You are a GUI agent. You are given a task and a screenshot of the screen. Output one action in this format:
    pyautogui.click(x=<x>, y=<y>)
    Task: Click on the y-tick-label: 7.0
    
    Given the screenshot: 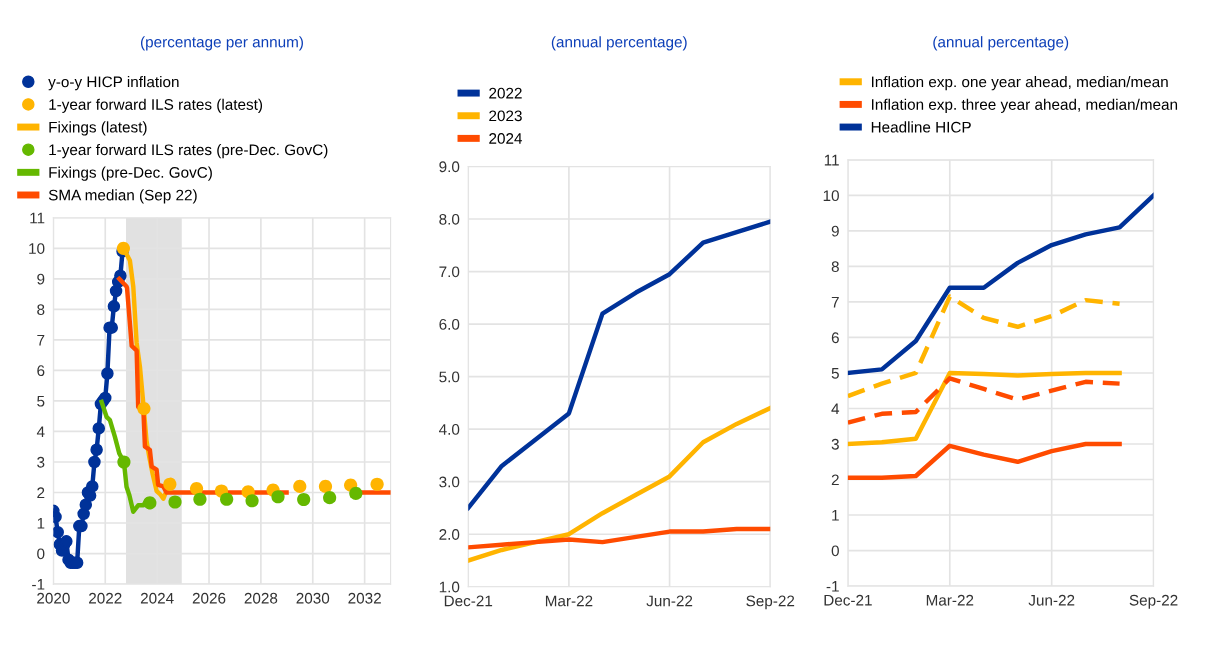 What is the action you would take?
    pyautogui.click(x=449, y=272)
    